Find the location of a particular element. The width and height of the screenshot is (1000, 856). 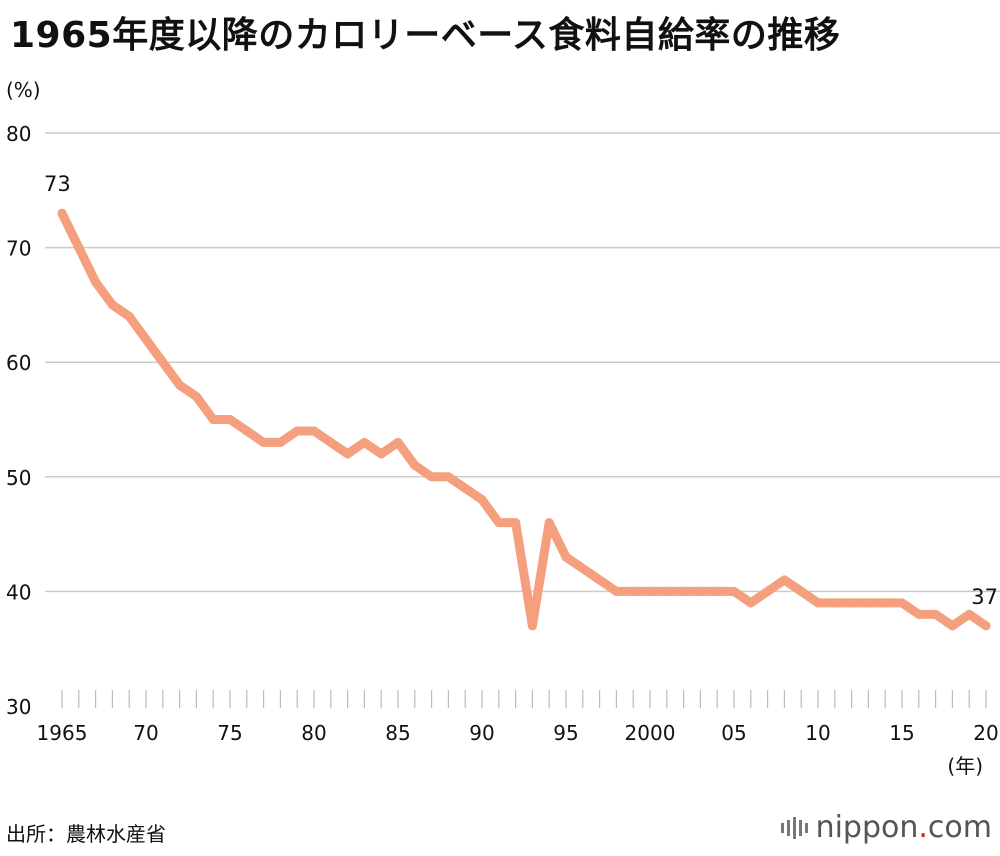

y-tick-label: 40 is located at coordinates (18, 592).